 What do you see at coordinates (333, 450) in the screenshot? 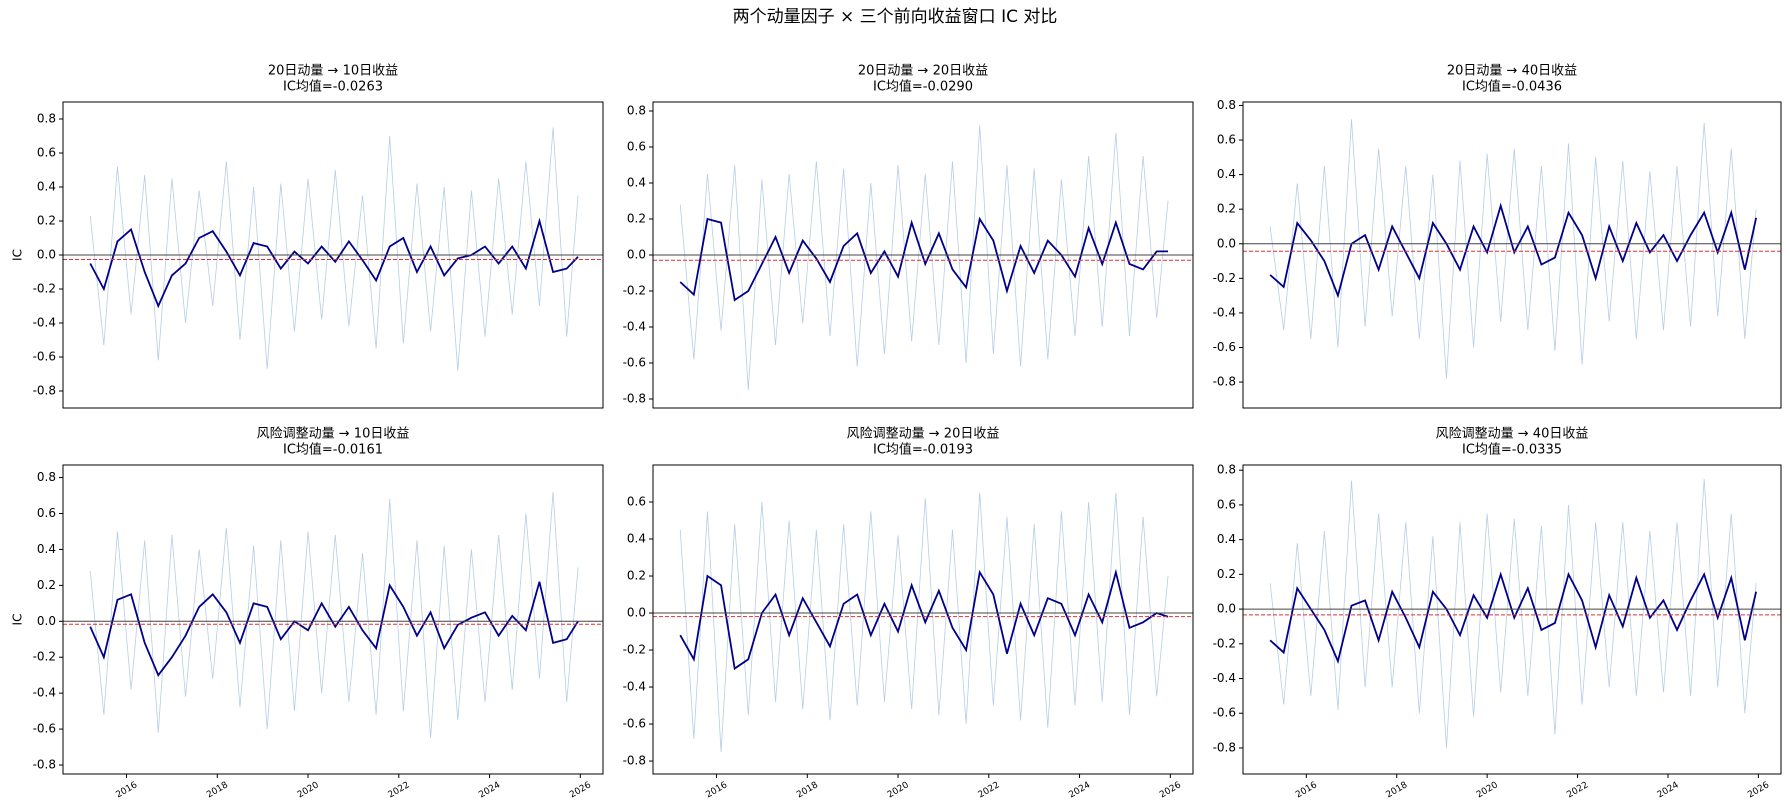
I see `chart-subtitle: IC均值=-0.0161` at bounding box center [333, 450].